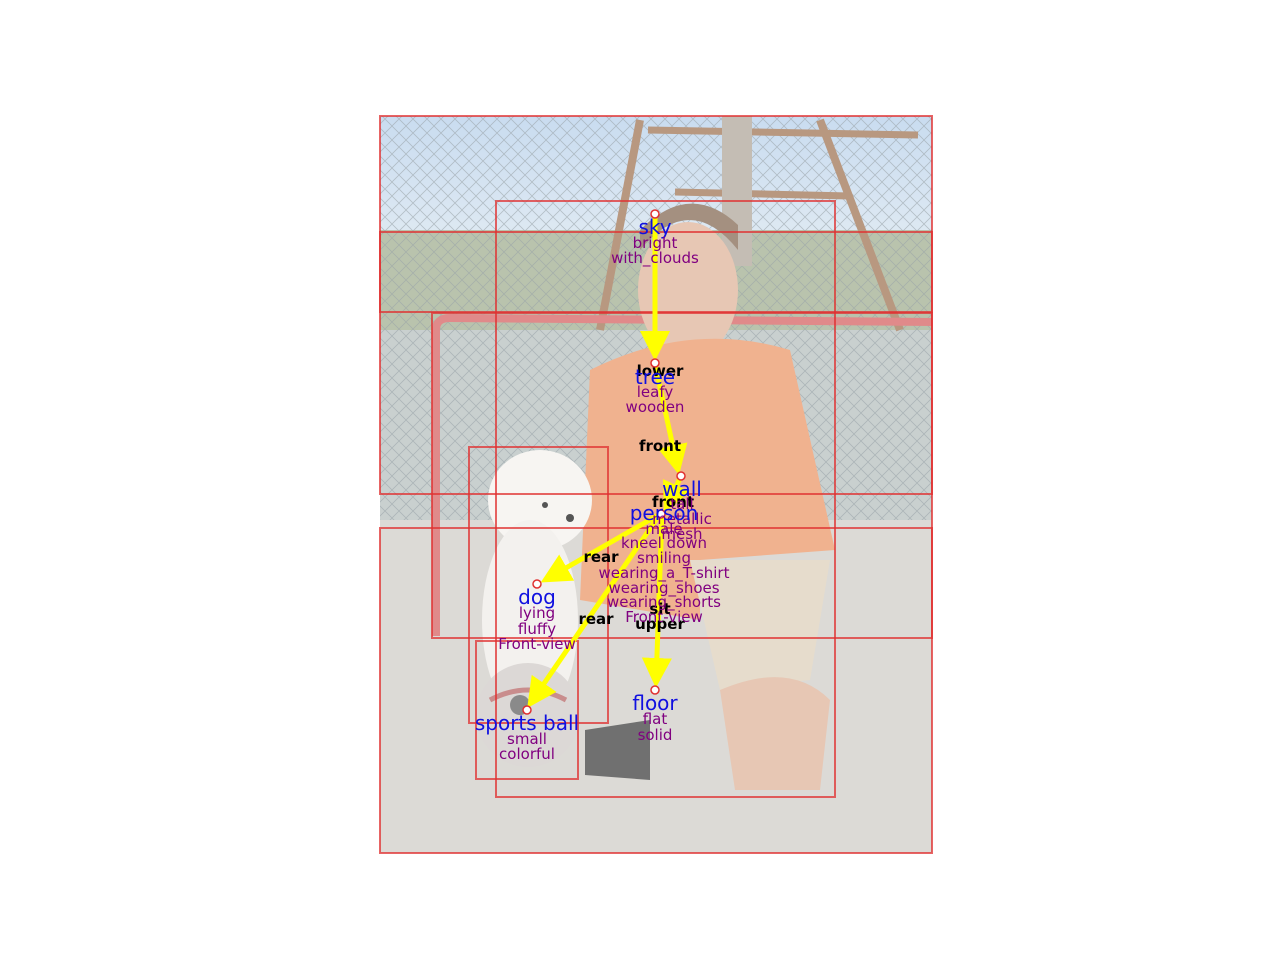  I want to click on bbox-sports-ball, so click(527, 710).